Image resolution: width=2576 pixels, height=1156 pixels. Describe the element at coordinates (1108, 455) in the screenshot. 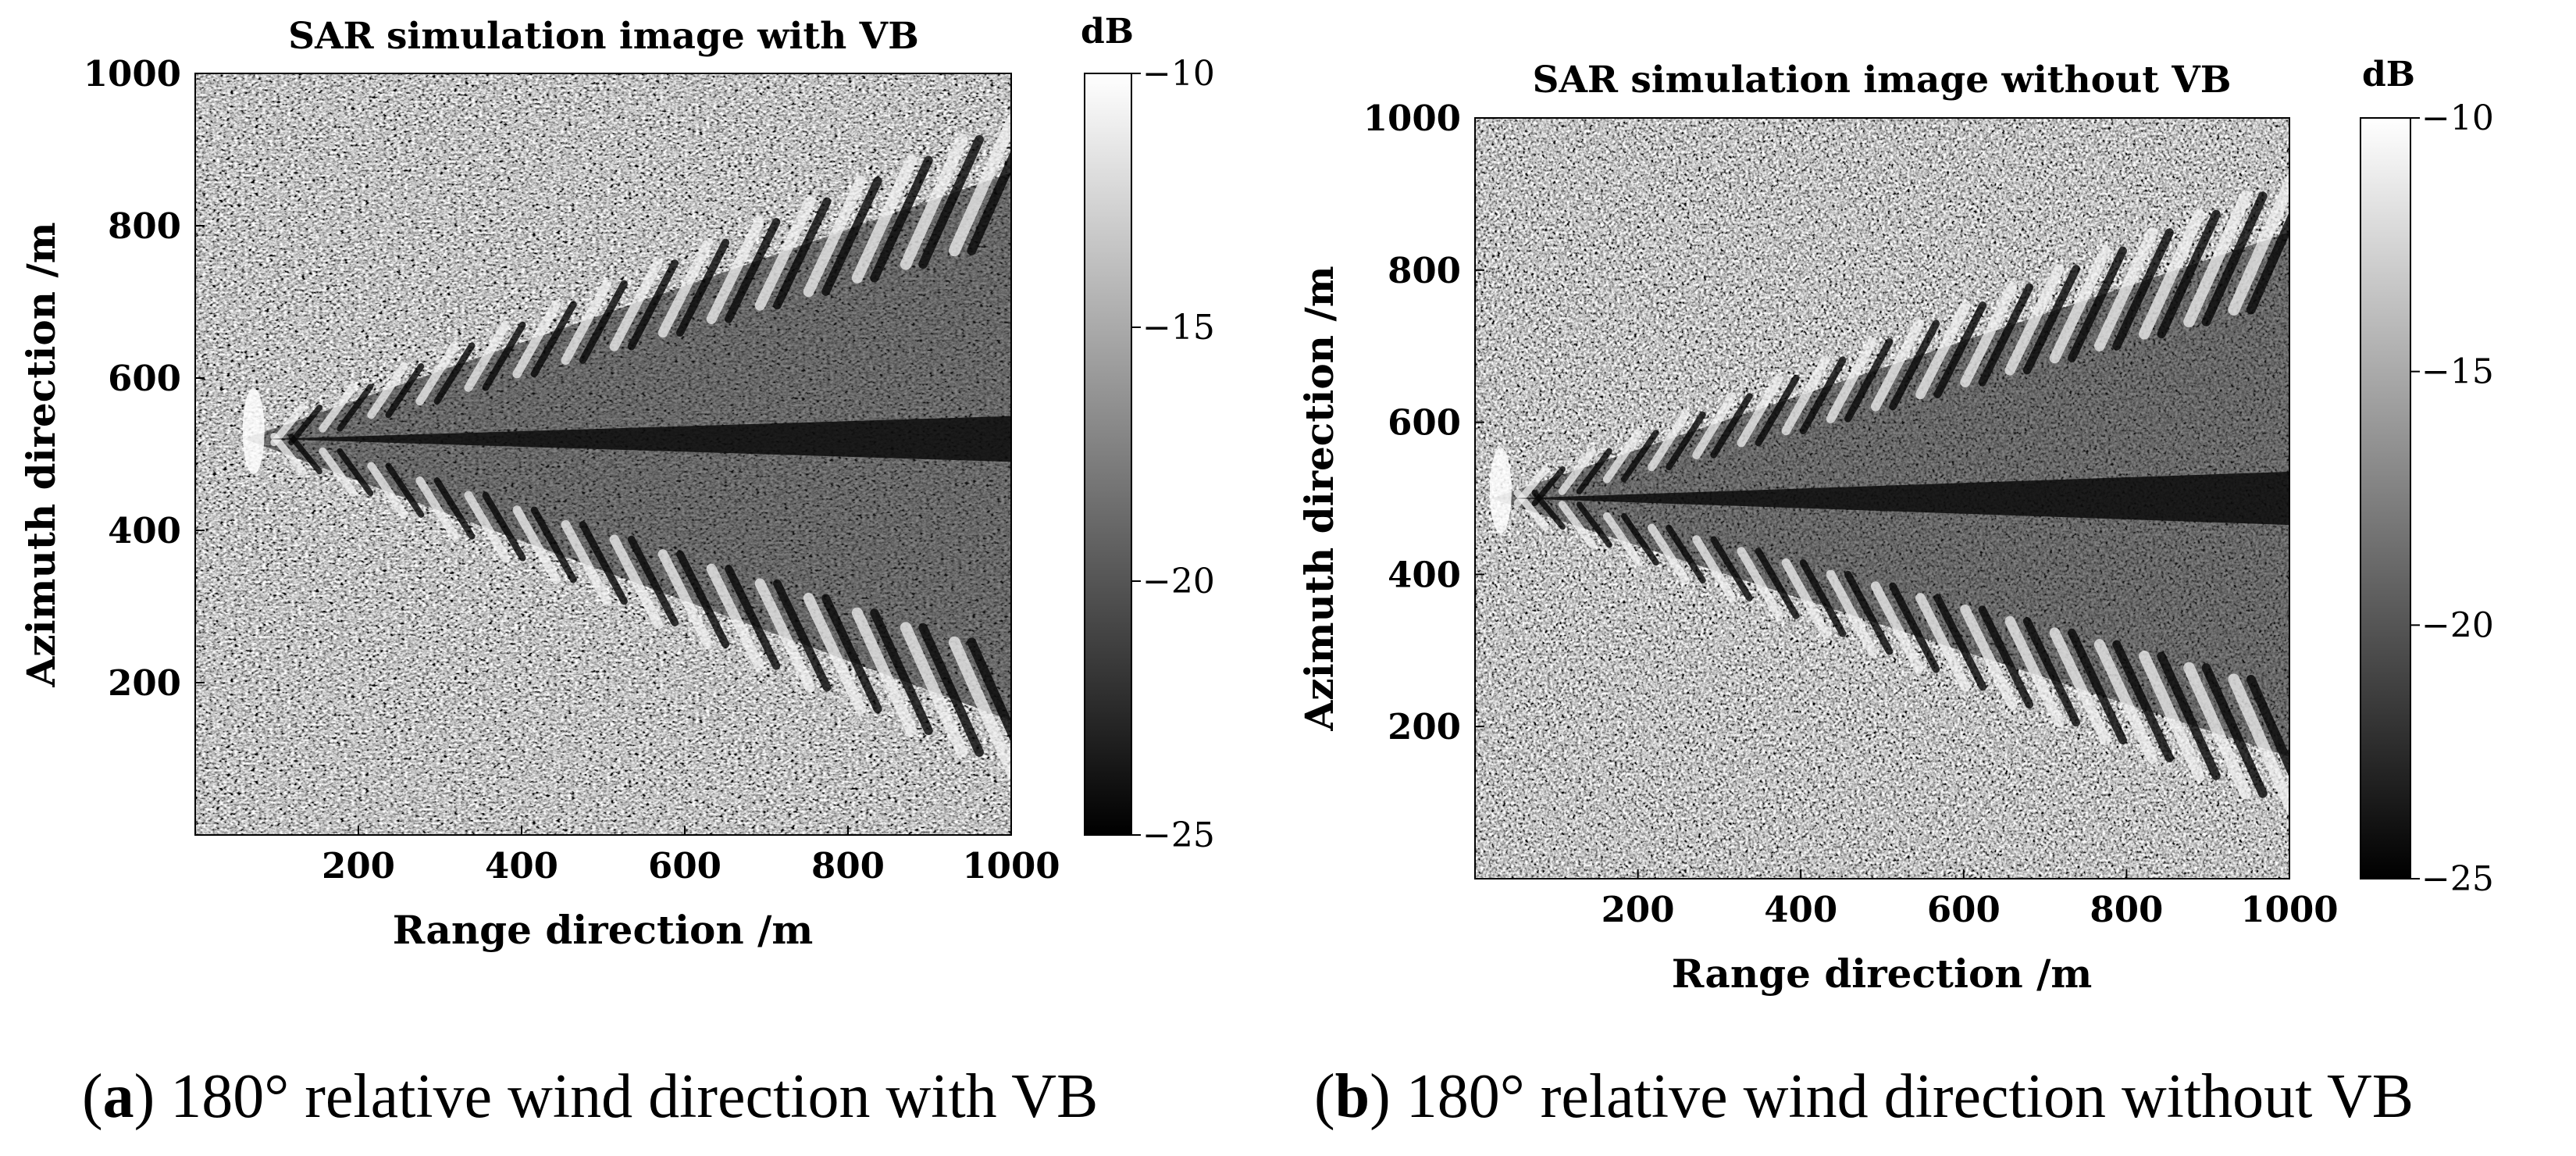

I see `colorbar-gradient` at that location.